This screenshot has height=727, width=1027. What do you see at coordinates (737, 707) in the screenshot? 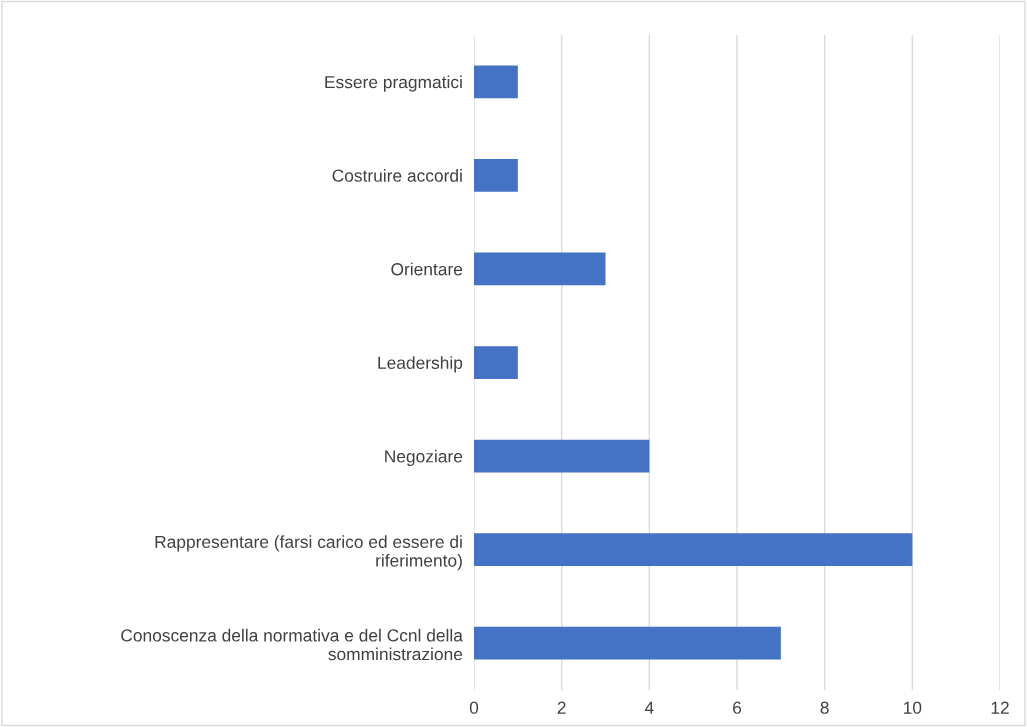
I see `x-tick-label: 6` at bounding box center [737, 707].